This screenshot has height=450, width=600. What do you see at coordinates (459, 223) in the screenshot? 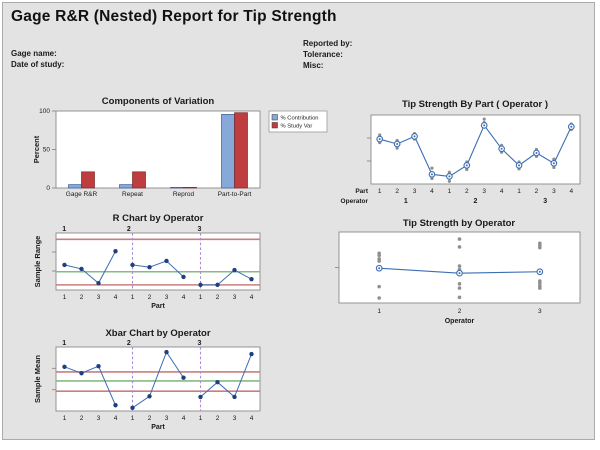
I see `chart-title: Tip Strength by Operator` at bounding box center [459, 223].